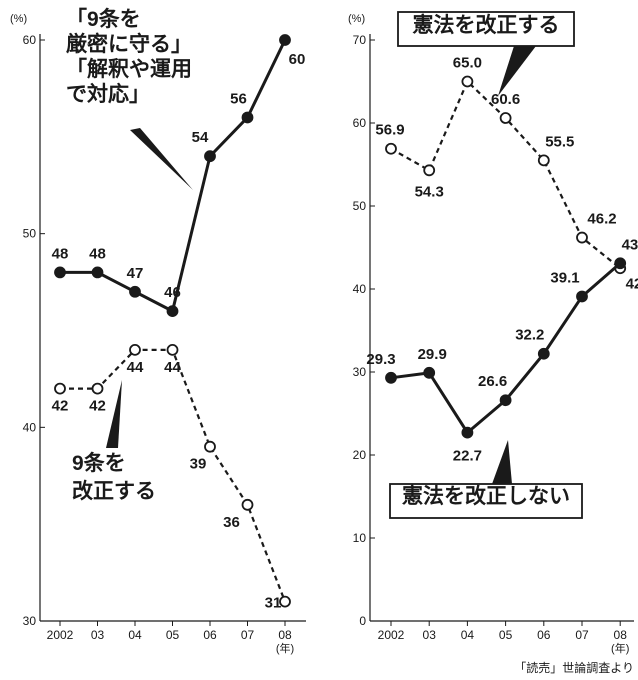 Image resolution: width=638 pixels, height=680 pixels. What do you see at coordinates (486, 25) in the screenshot?
I see `callout-text: 憲法を改正する` at bounding box center [486, 25].